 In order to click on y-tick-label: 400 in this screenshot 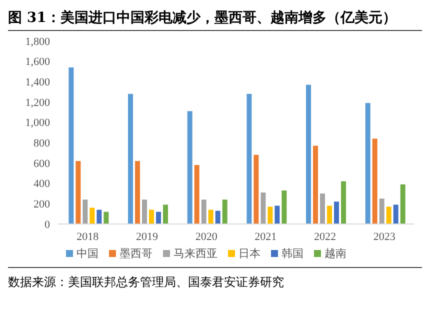, I will do `click(42, 184)`.